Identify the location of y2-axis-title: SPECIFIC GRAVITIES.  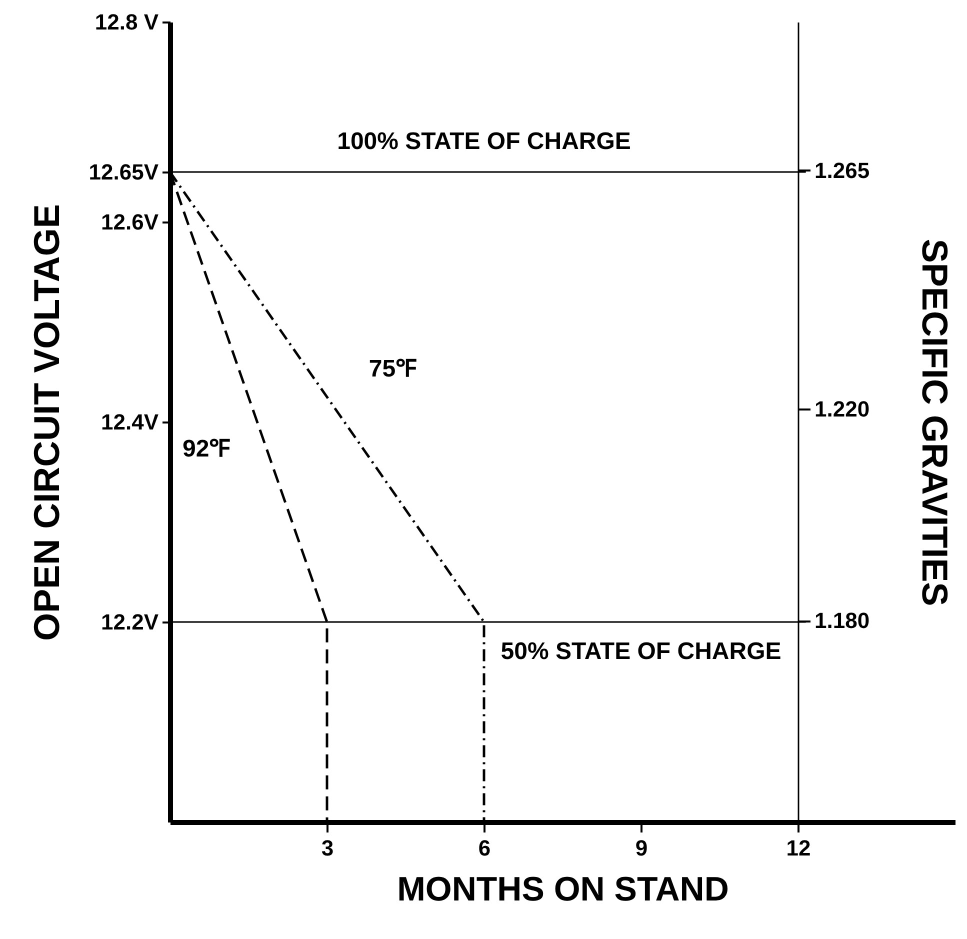
(935, 422).